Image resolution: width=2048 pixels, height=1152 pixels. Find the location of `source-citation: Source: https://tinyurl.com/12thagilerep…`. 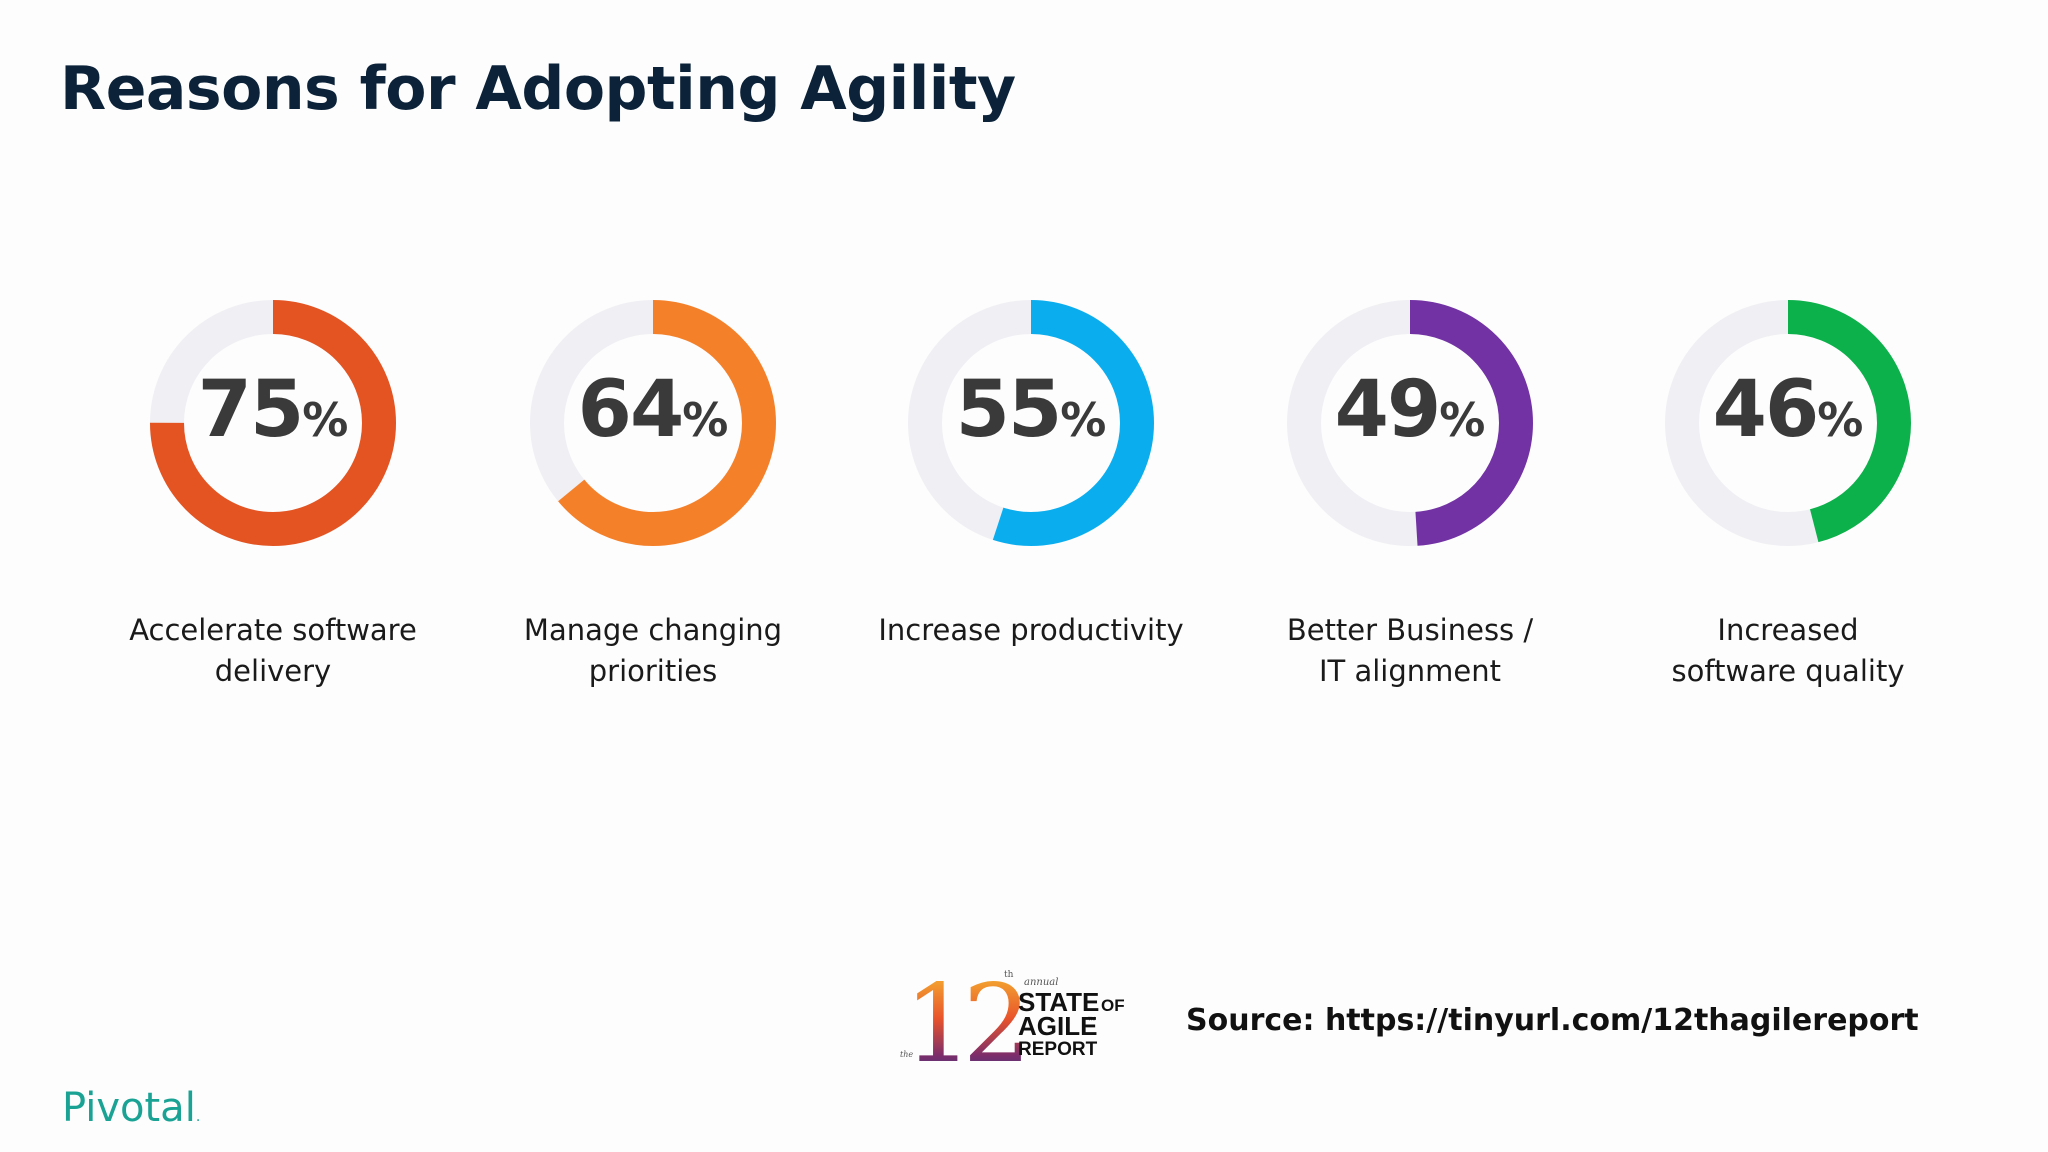

source-citation: Source: https://tinyurl.com/12thagilerep… is located at coordinates (1552, 1020).